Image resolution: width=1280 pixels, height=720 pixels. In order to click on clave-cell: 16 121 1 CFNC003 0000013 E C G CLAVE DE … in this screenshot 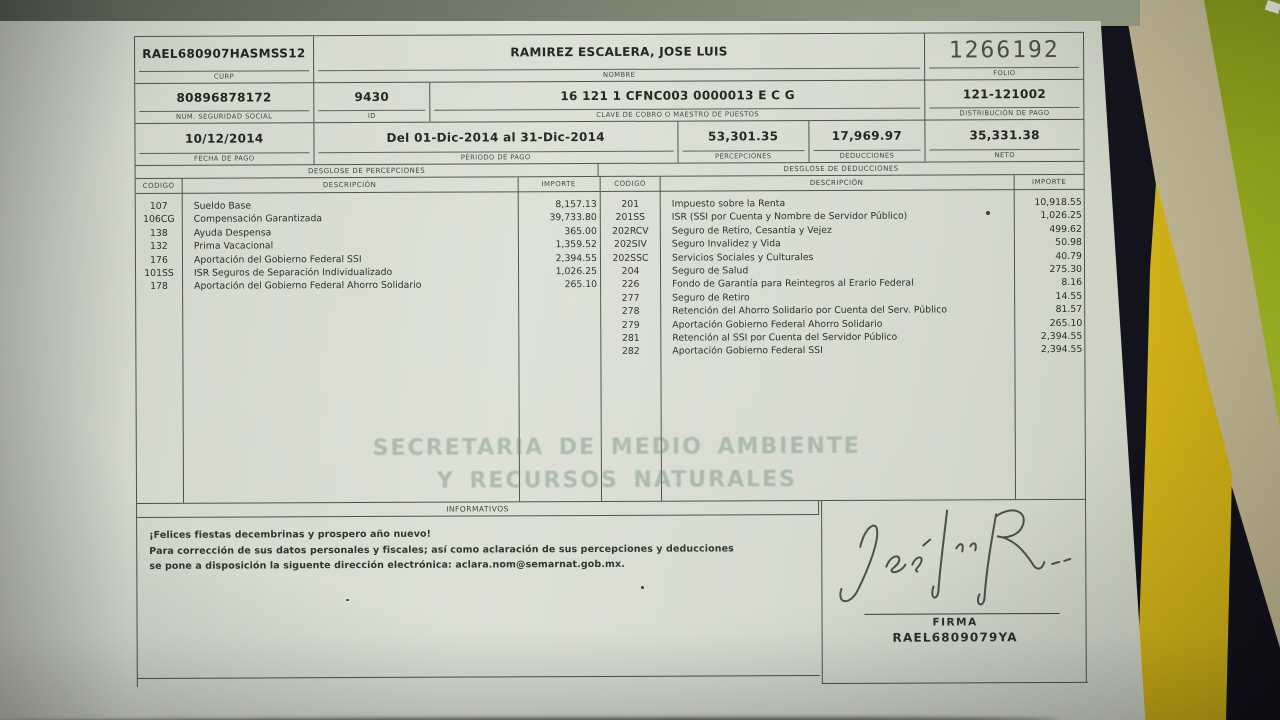, I will do `click(678, 101)`.